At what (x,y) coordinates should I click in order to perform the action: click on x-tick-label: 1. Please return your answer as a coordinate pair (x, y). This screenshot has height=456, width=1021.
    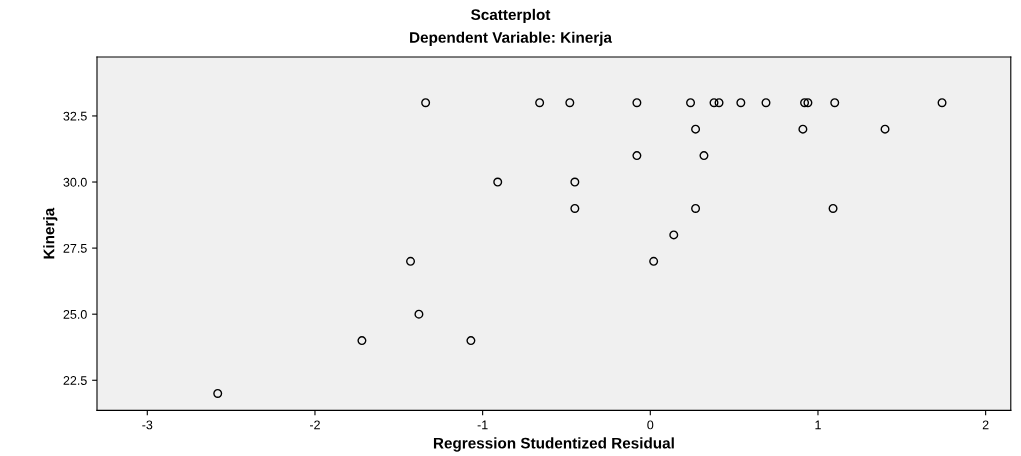
    Looking at the image, I should click on (818, 425).